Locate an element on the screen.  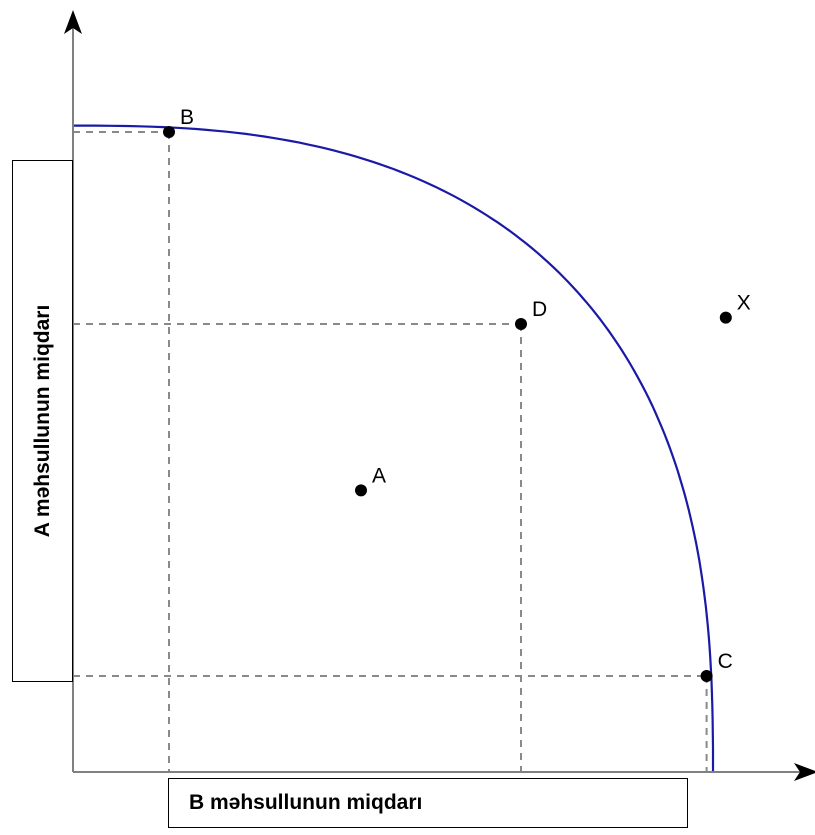
point-a is located at coordinates (361, 490).